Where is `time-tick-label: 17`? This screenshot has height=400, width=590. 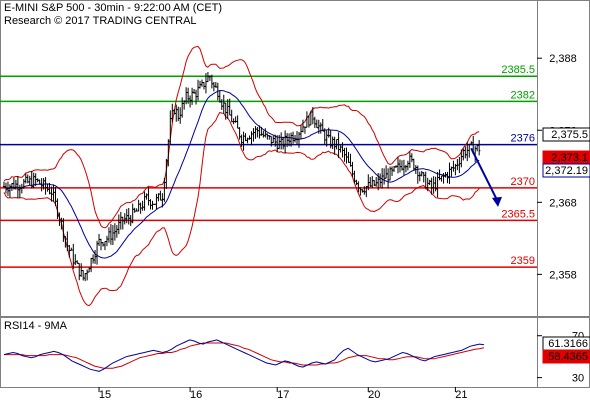
time-tick-label: 17 is located at coordinates (283, 394).